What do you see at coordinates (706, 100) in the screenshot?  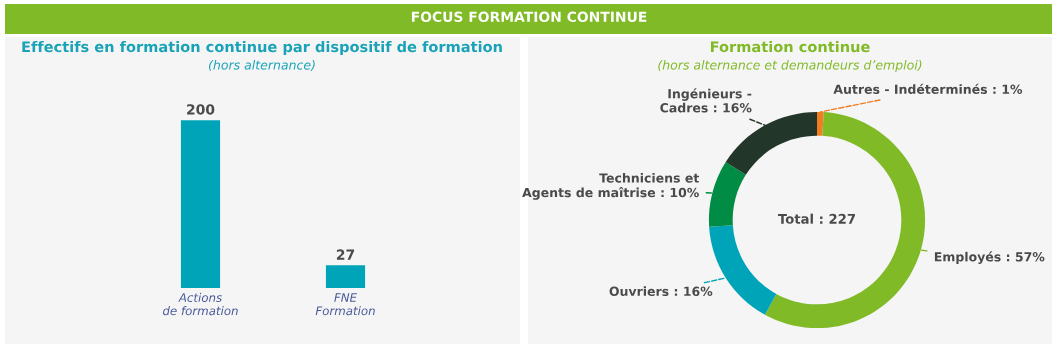 I see `slice-label: Ingénieurs - Cadres : 16%` at bounding box center [706, 100].